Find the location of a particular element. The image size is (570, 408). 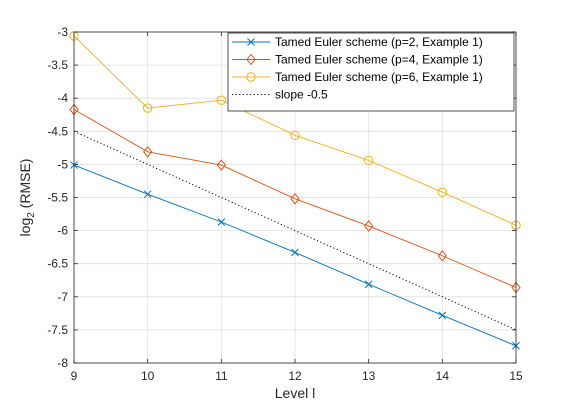

y-axis-label-rest: (RMSE) is located at coordinates (25, 186).